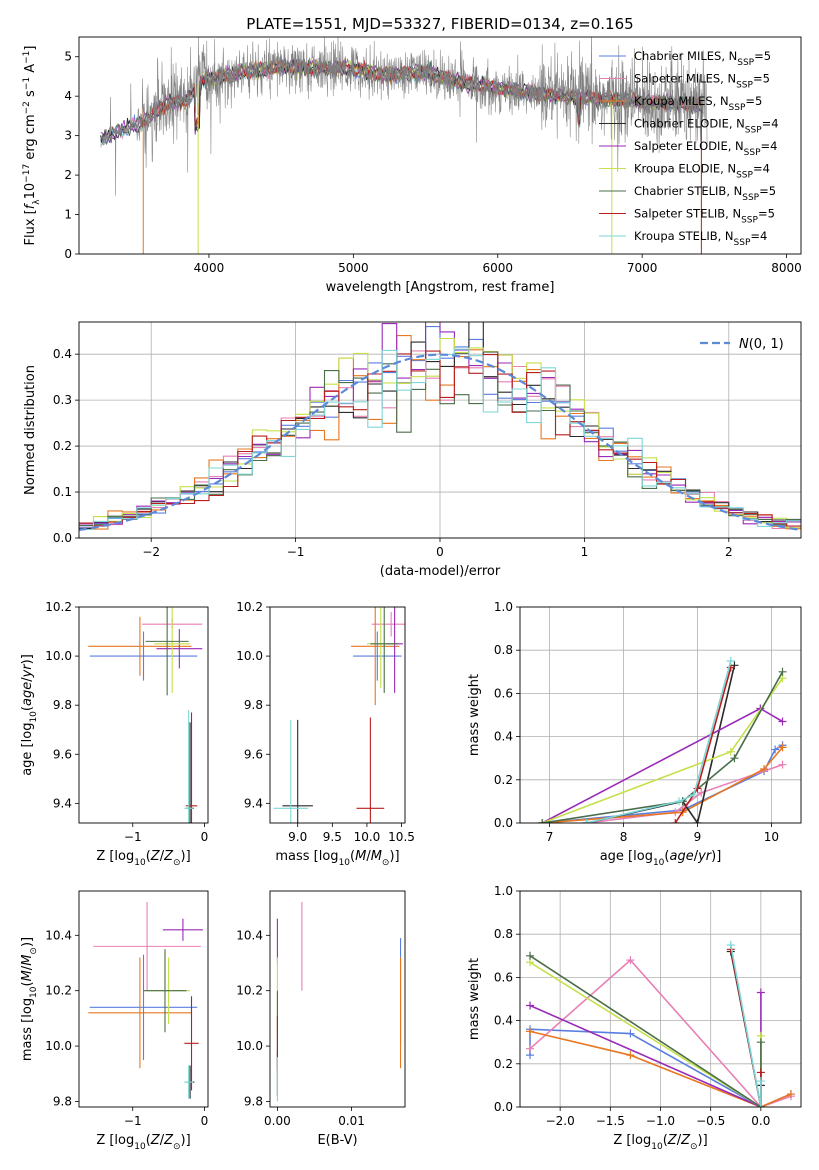 This screenshot has height=1170, width=819. Describe the element at coordinates (62, 400) in the screenshot. I see `y-tick-label: 0.3` at that location.